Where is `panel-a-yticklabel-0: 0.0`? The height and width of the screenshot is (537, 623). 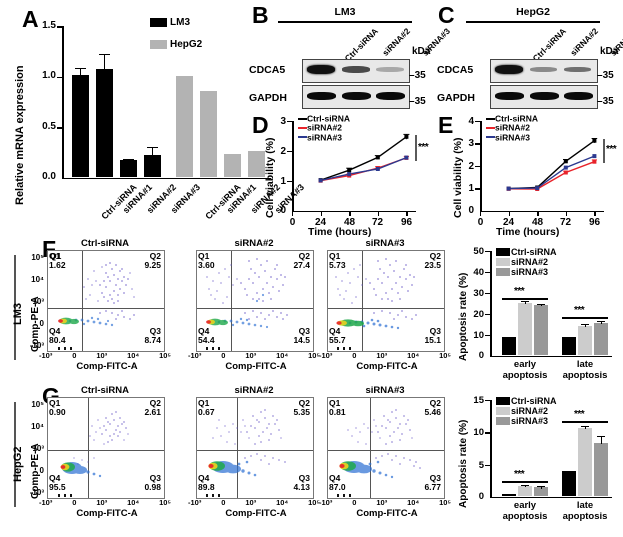
panel-a-yticklabel-0: 0.0 is located at coordinates (49, 176).